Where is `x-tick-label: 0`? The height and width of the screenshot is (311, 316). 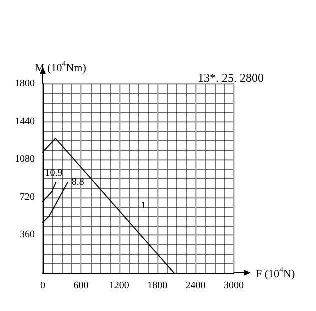
x-tick-label: 0 is located at coordinates (43, 286).